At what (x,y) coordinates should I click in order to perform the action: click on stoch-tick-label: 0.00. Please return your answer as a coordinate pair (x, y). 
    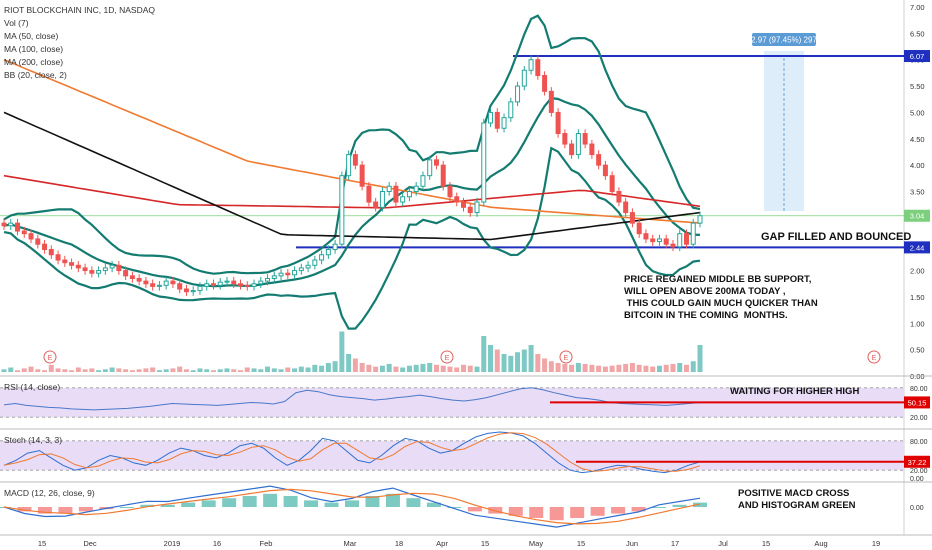
    Looking at the image, I should click on (917, 479).